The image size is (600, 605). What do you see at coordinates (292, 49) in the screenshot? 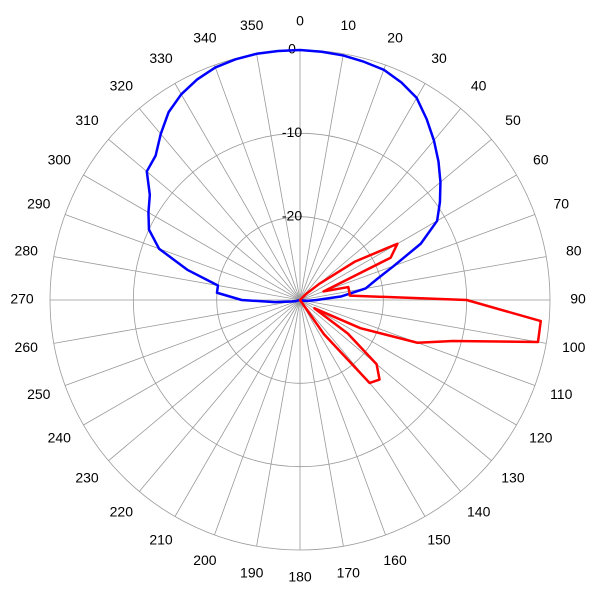
I see `r-tick-label: 0` at bounding box center [292, 49].